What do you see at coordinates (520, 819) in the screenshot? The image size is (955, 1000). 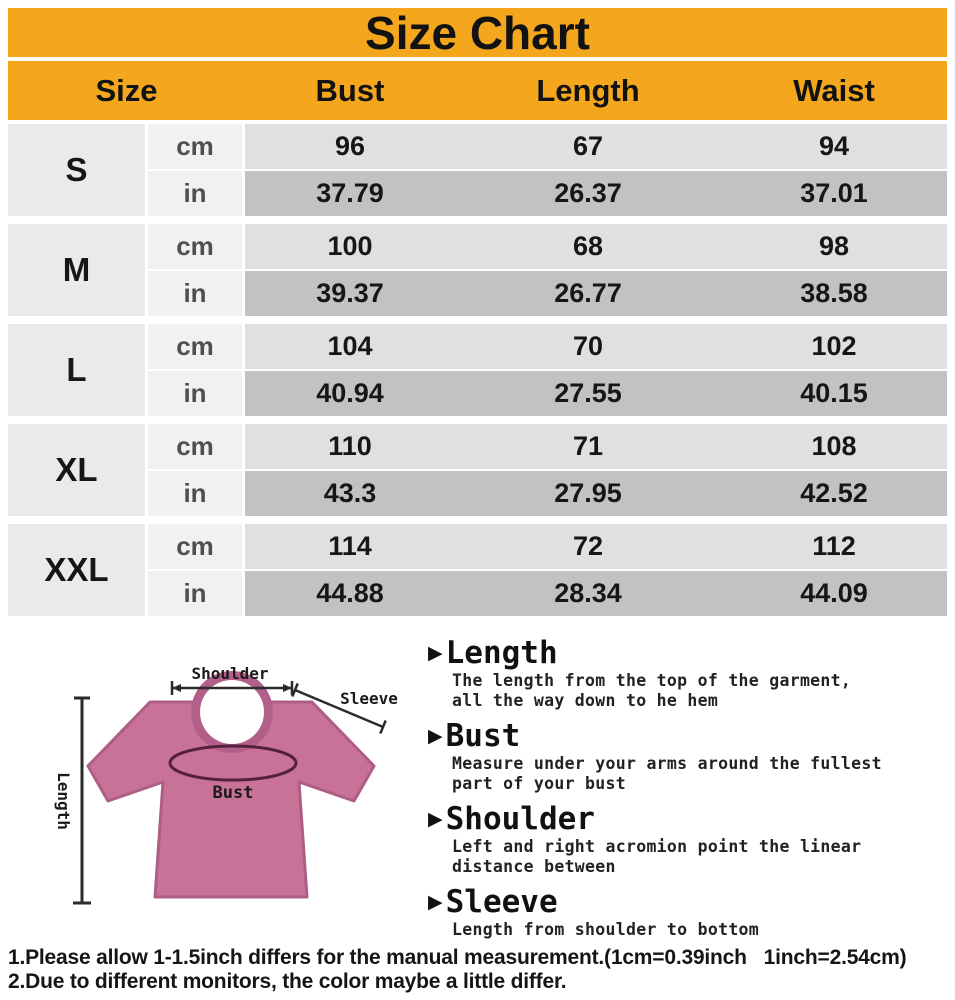 I see `definition-term: Shoulder` at bounding box center [520, 819].